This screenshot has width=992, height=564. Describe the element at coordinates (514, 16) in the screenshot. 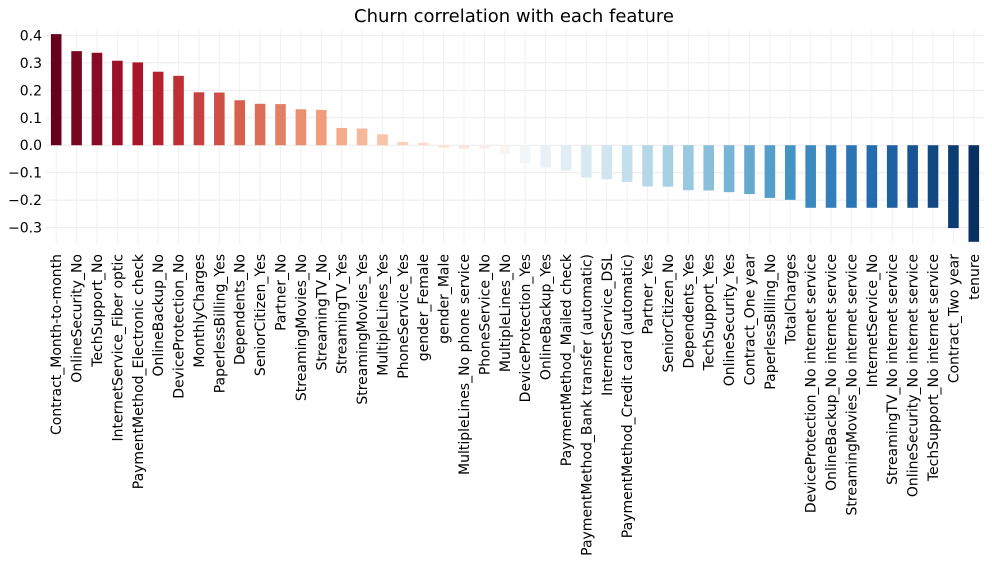

I see `chart-title: Churn correlation with each feature` at that location.